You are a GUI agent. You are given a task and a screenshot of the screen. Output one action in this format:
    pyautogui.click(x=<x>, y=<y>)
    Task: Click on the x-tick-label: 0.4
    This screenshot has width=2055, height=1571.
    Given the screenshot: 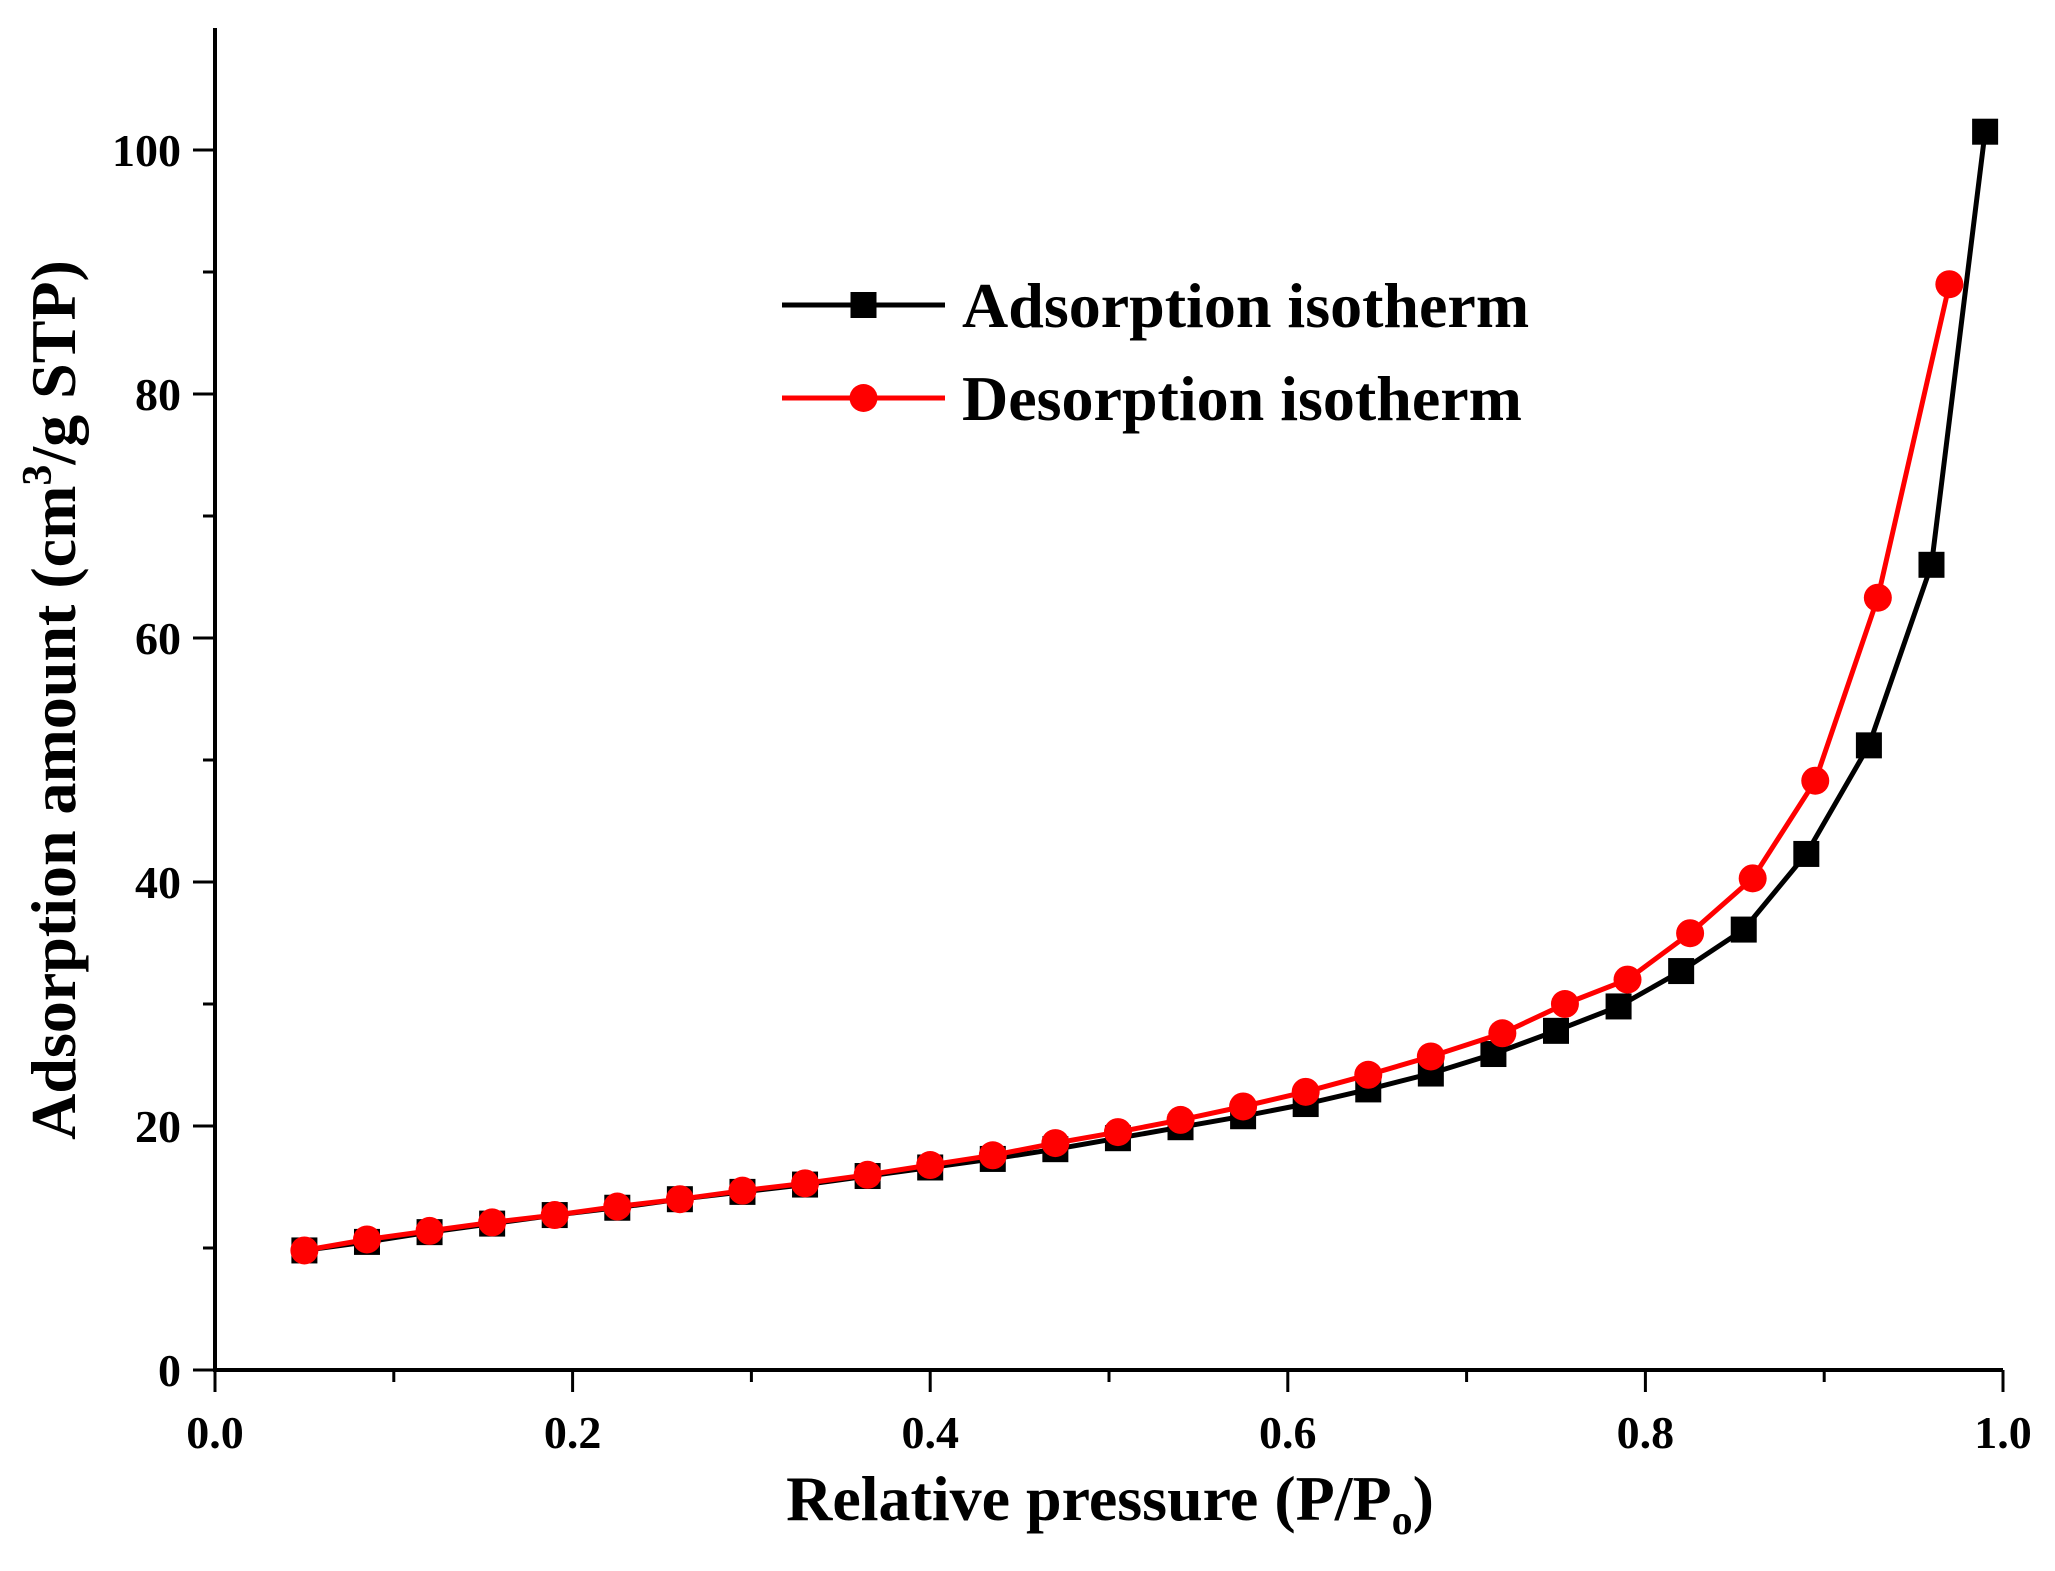 What is the action you would take?
    pyautogui.click(x=930, y=1432)
    